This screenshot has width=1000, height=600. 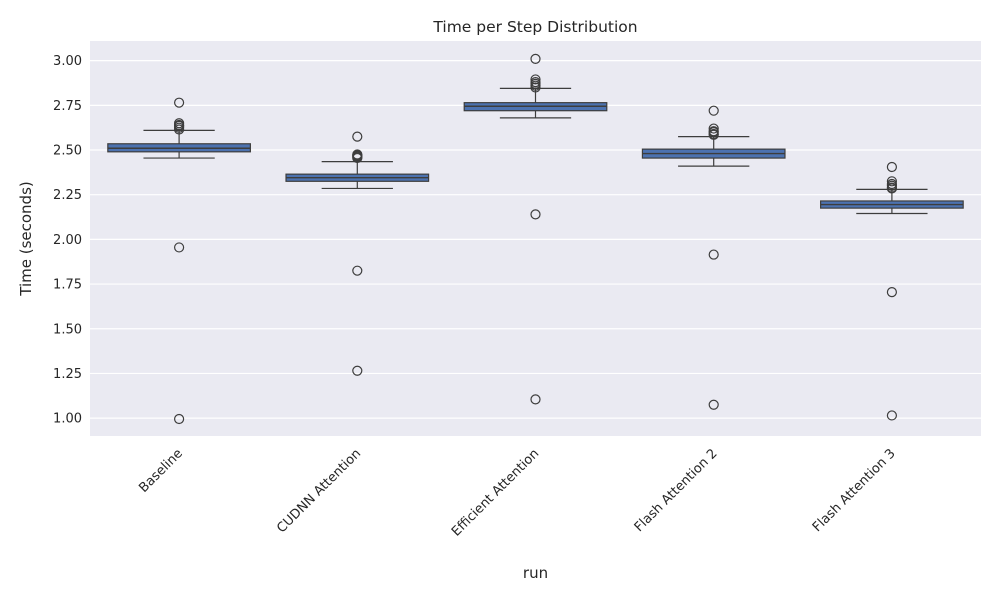 I want to click on chart-title: Time per Step Distribution, so click(x=534, y=27).